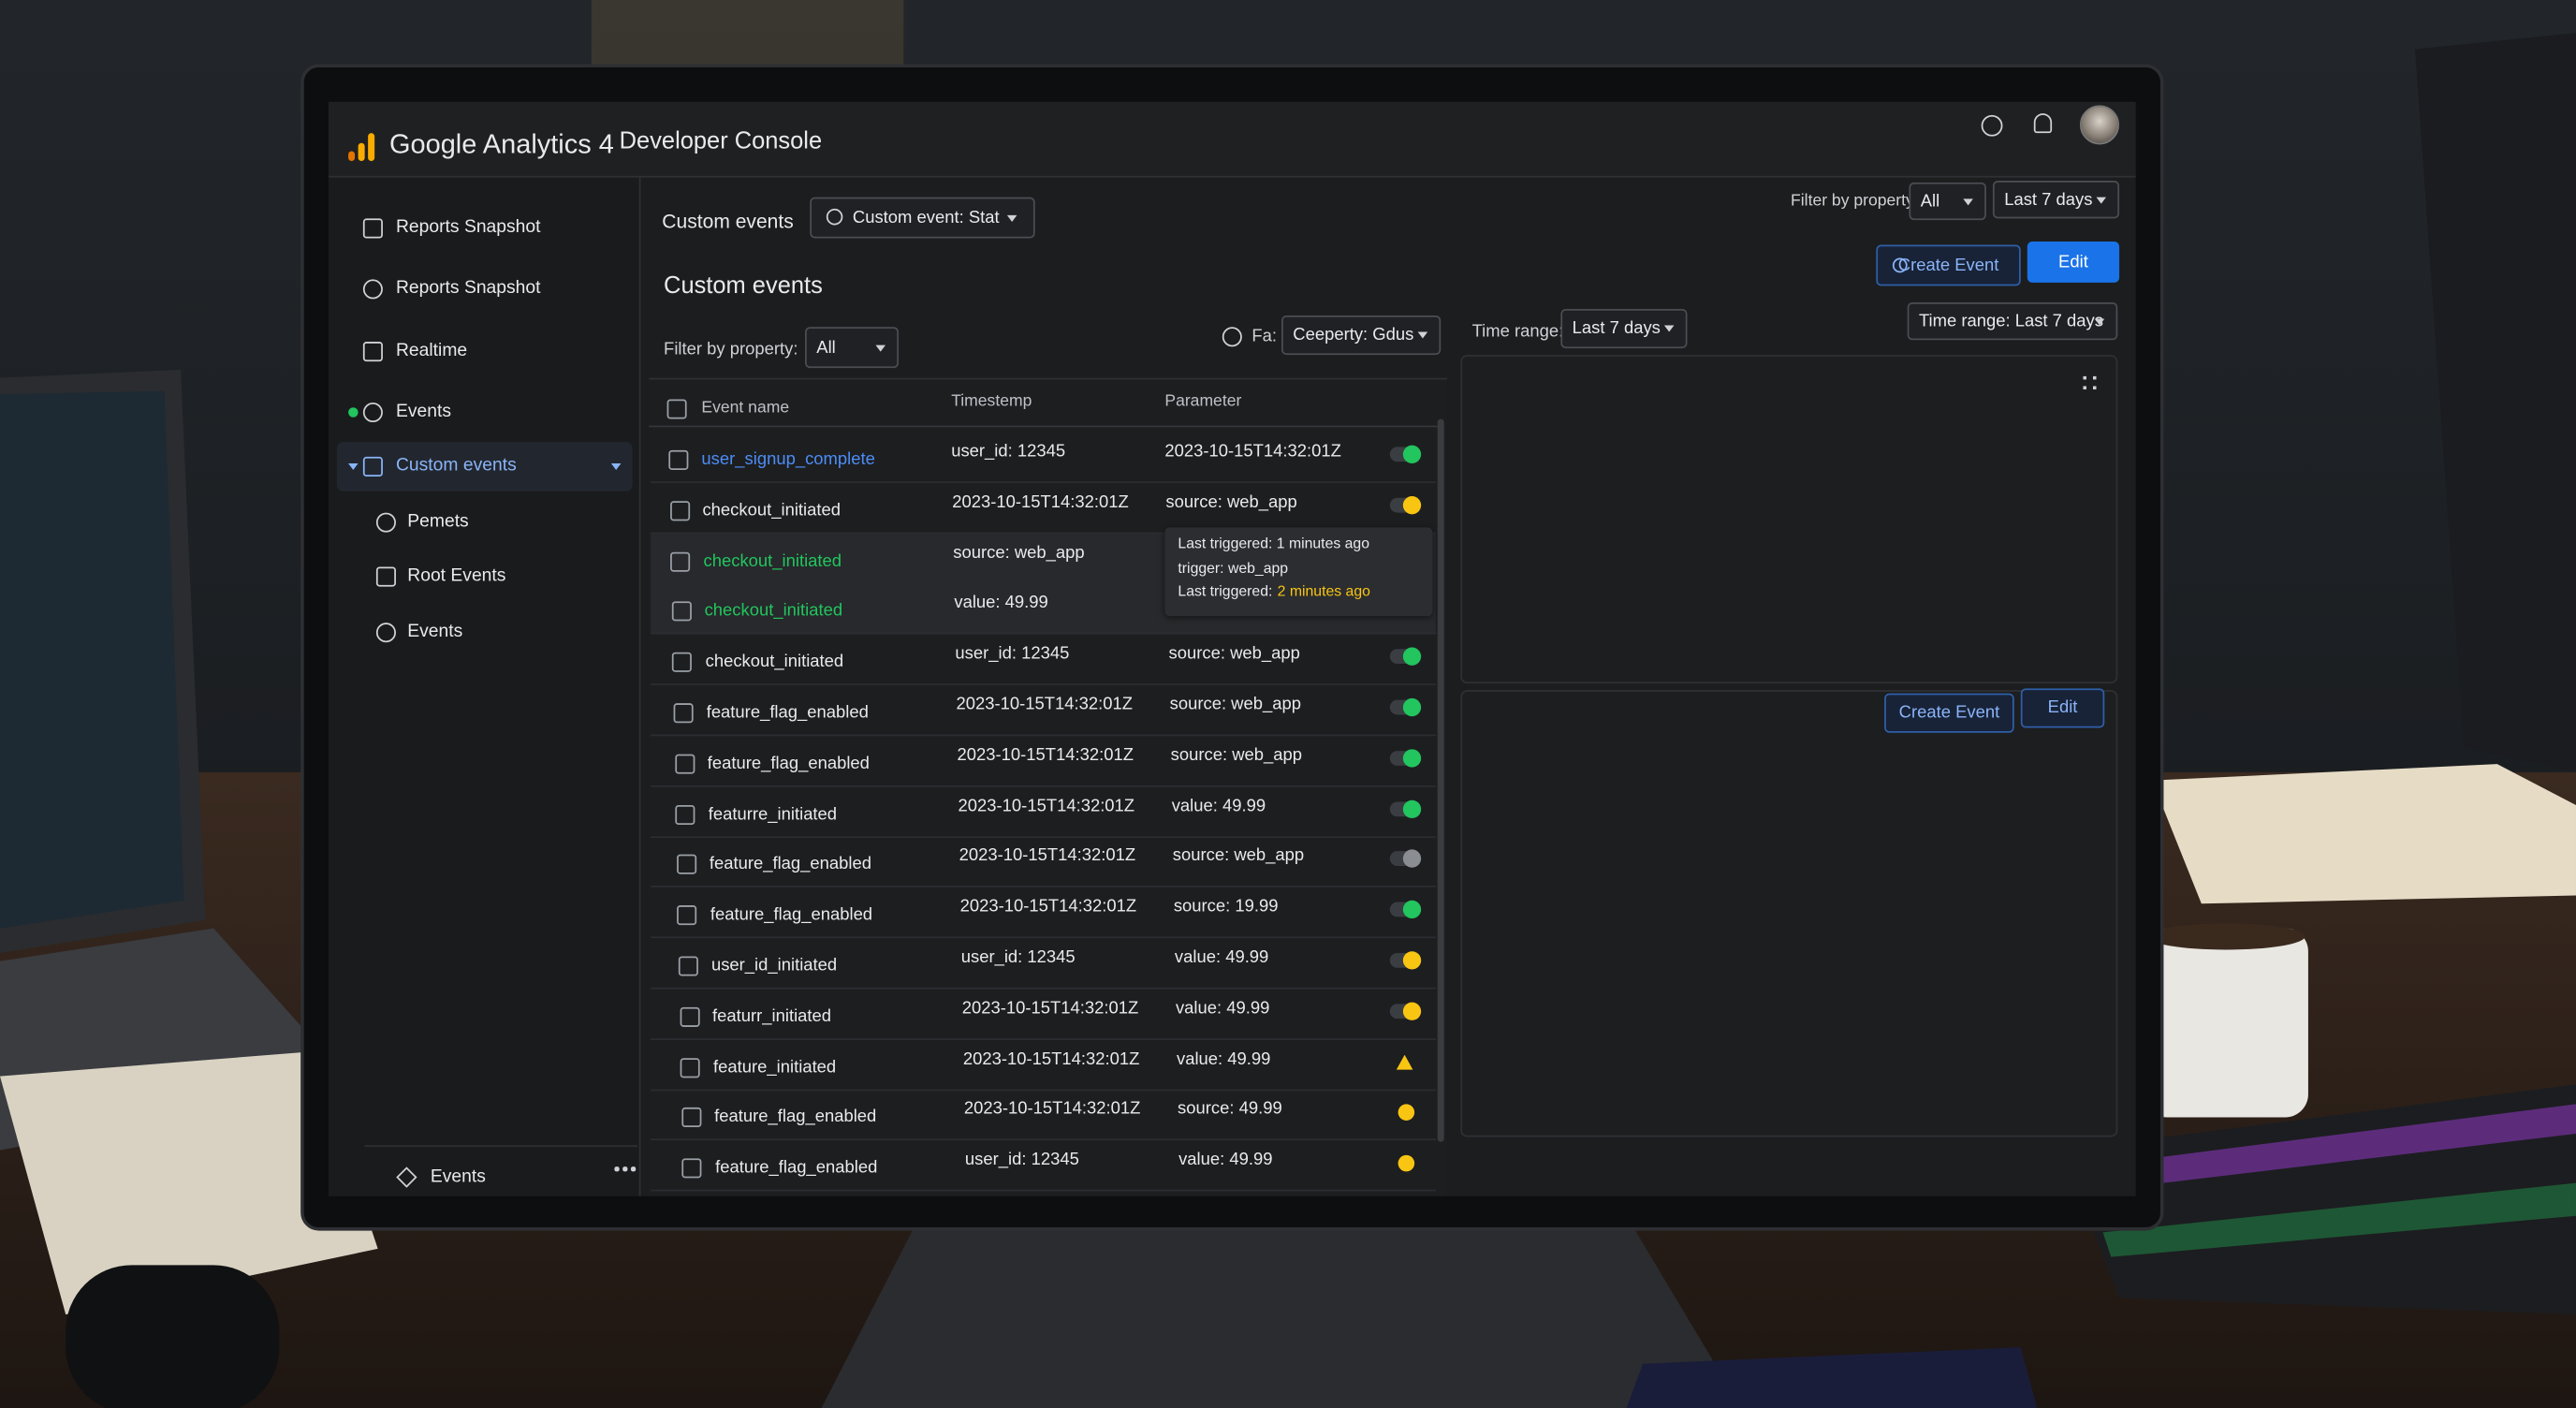  Describe the element at coordinates (189, 1183) in the screenshot. I see `notebook` at that location.